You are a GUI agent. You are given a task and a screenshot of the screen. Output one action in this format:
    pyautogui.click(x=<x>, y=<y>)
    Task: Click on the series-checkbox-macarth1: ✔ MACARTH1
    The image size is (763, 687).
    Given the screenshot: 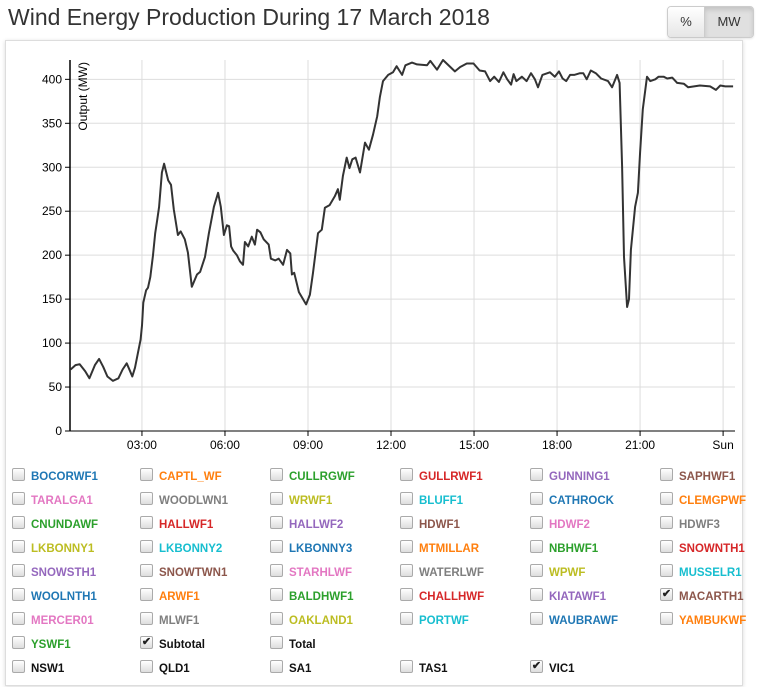 What is the action you would take?
    pyautogui.click(x=702, y=596)
    